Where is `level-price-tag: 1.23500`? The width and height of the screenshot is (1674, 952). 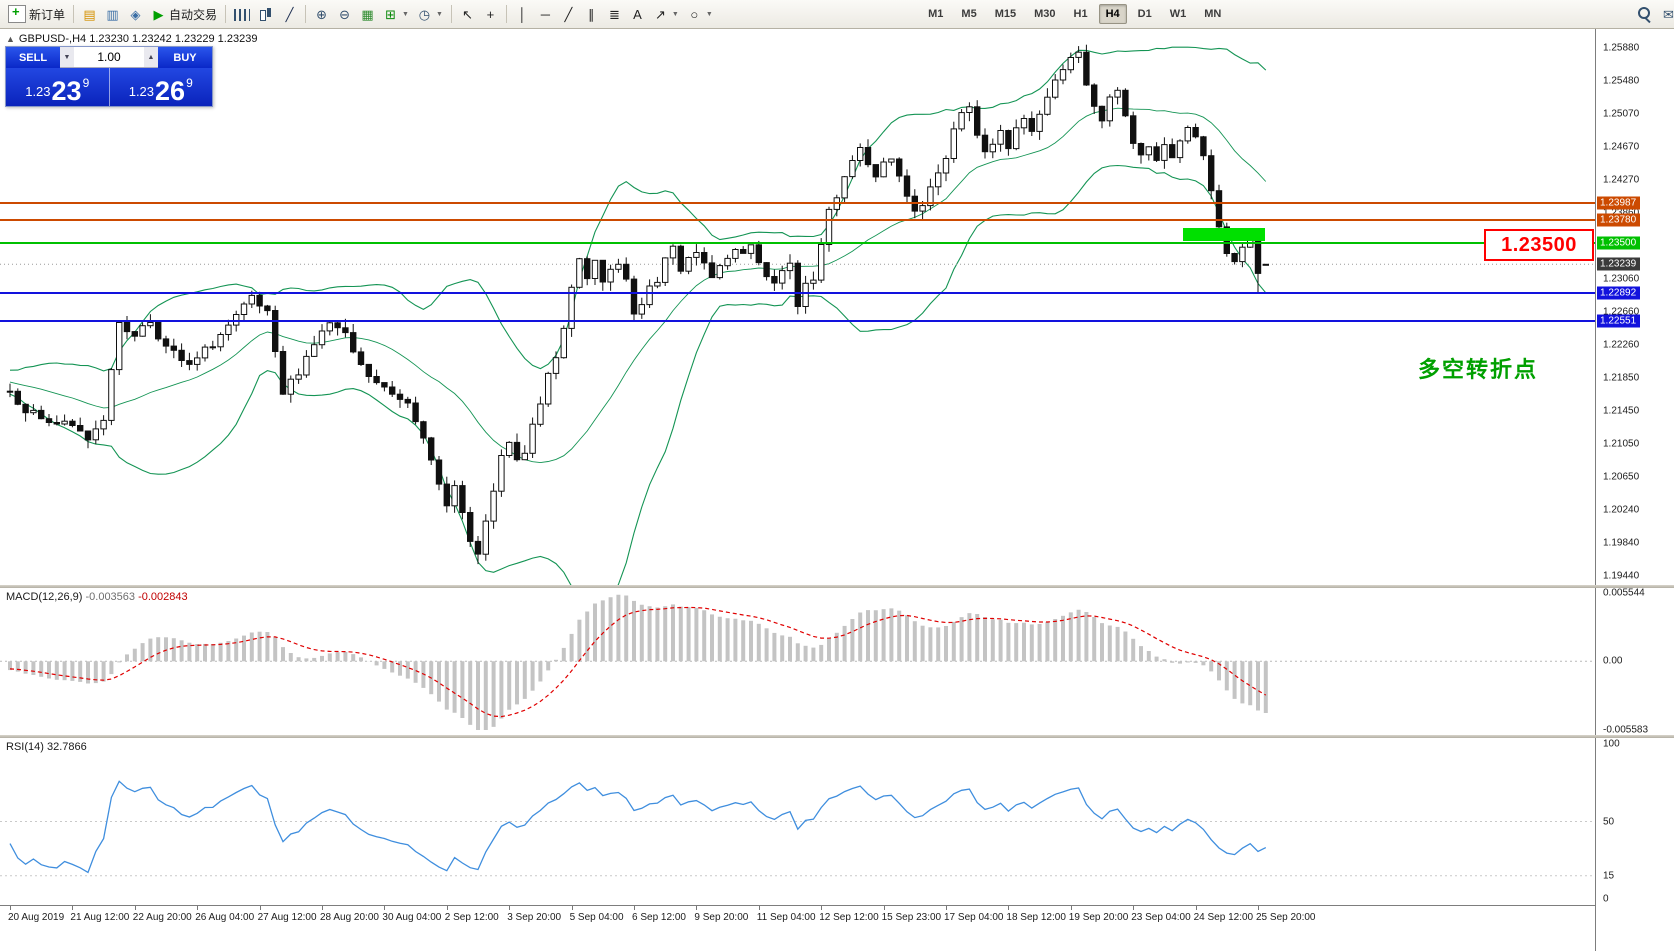
level-price-tag: 1.23500 is located at coordinates (1619, 243).